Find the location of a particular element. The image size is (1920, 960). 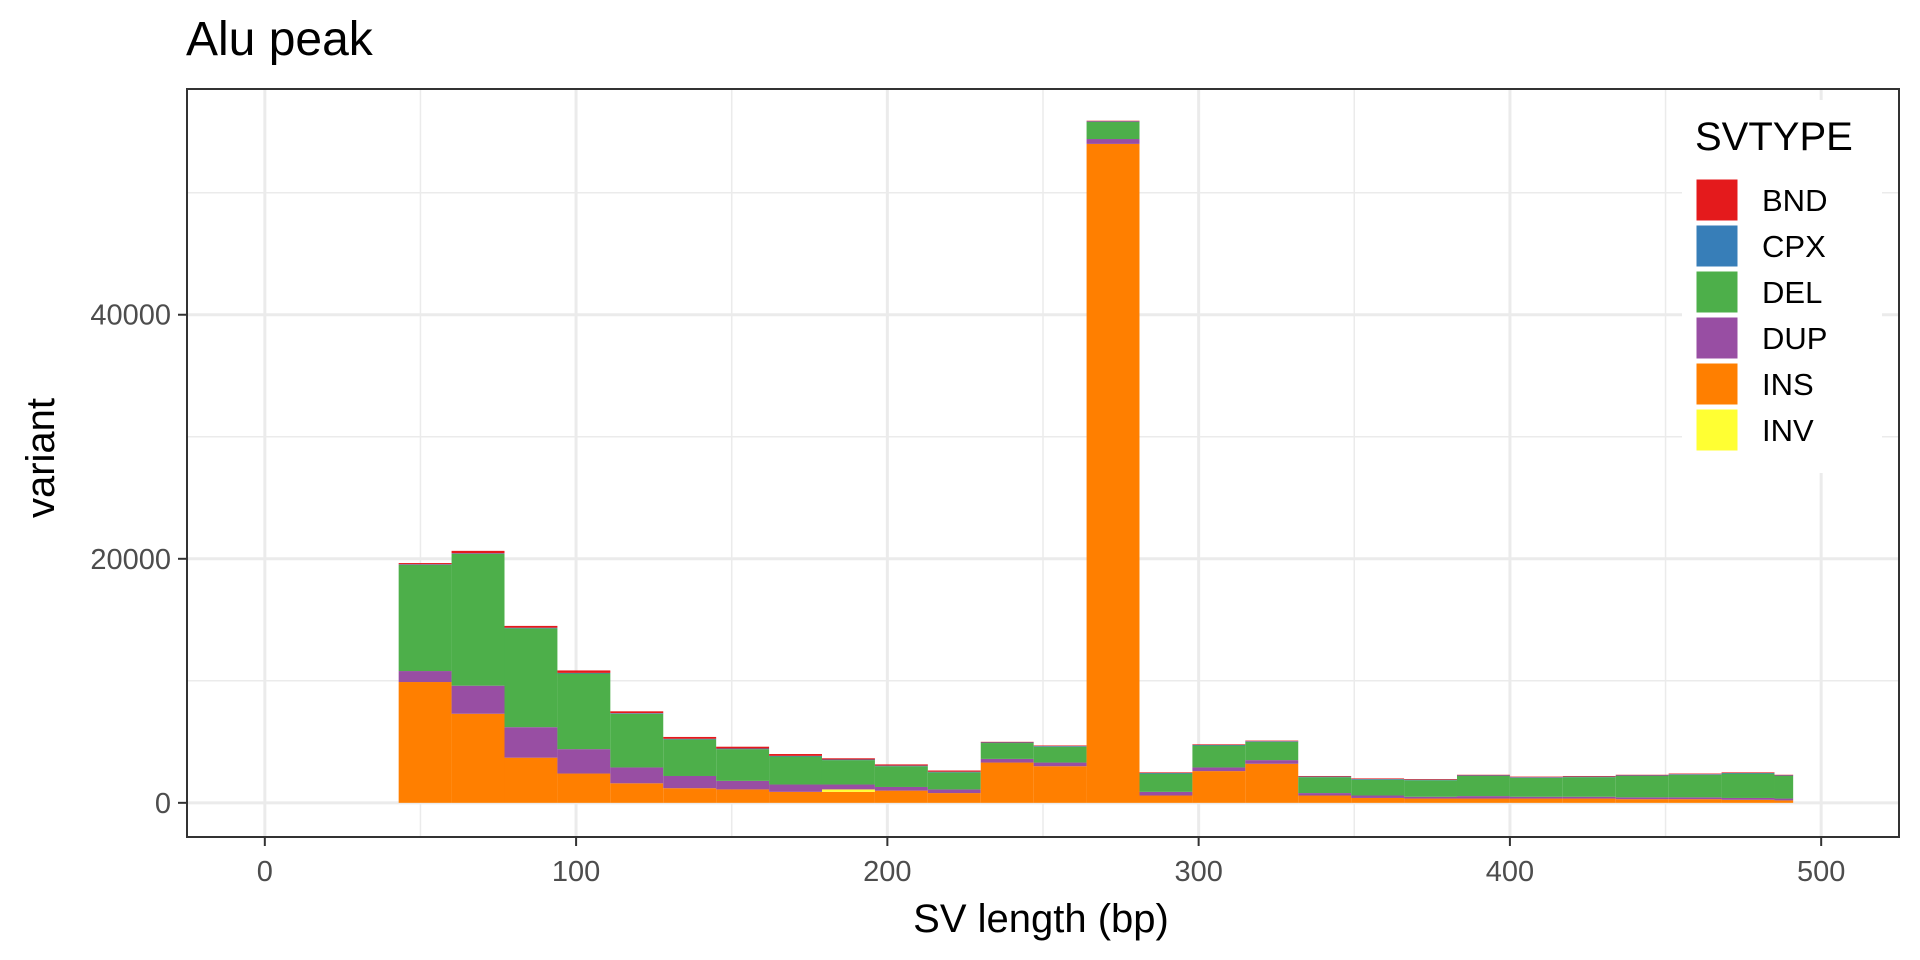

legend-swatch-bnd is located at coordinates (1717, 200).